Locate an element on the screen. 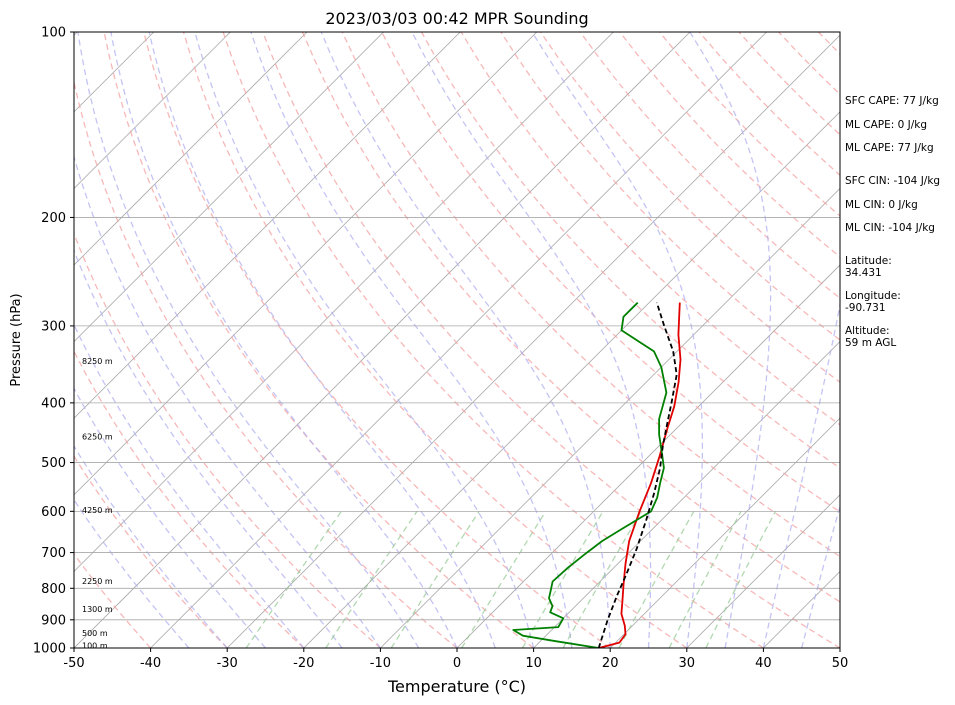  x-tick-label: 30 is located at coordinates (687, 663).